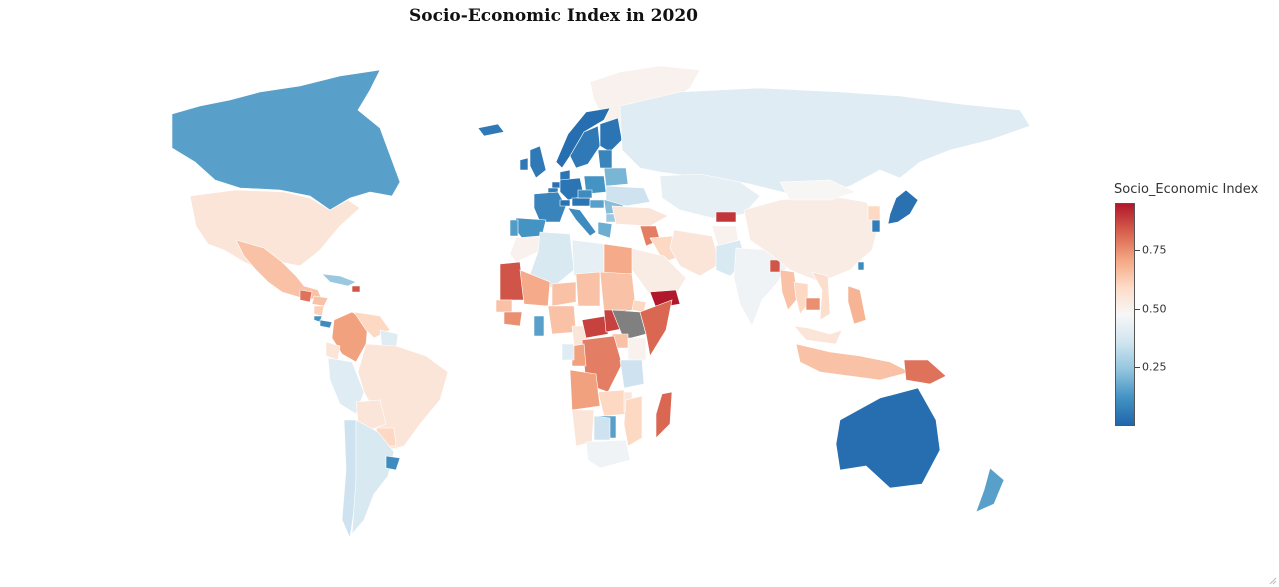 The height and width of the screenshot is (587, 1279). What do you see at coordinates (611, 135) in the screenshot?
I see `region-finland: Finland` at bounding box center [611, 135].